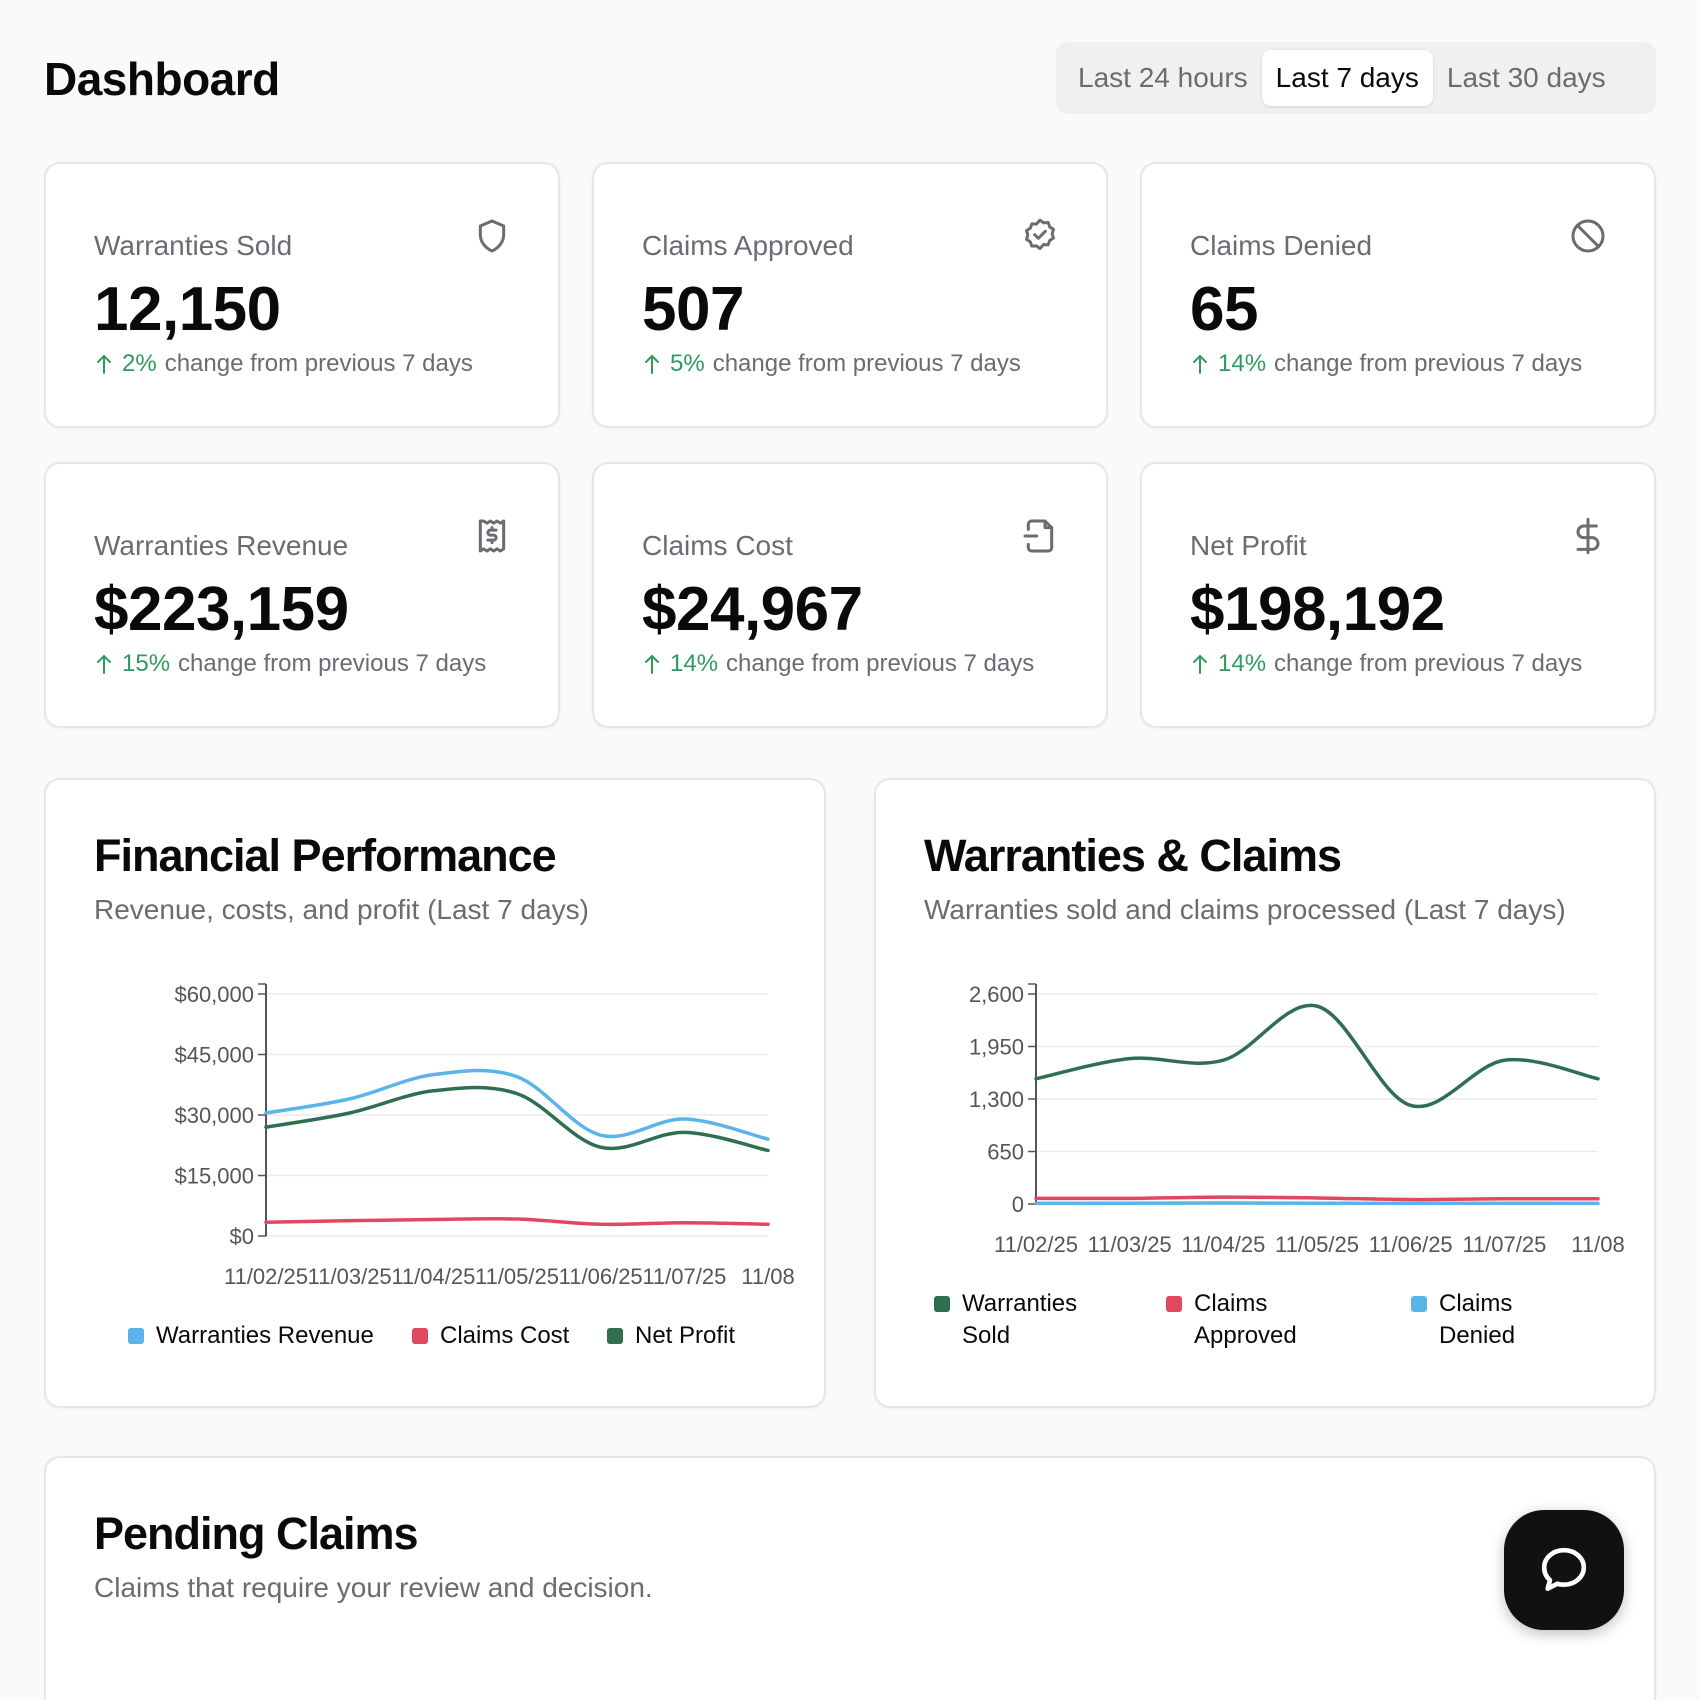 The height and width of the screenshot is (1700, 1700). What do you see at coordinates (685, 1335) in the screenshot?
I see `legend-label: Net Profit` at bounding box center [685, 1335].